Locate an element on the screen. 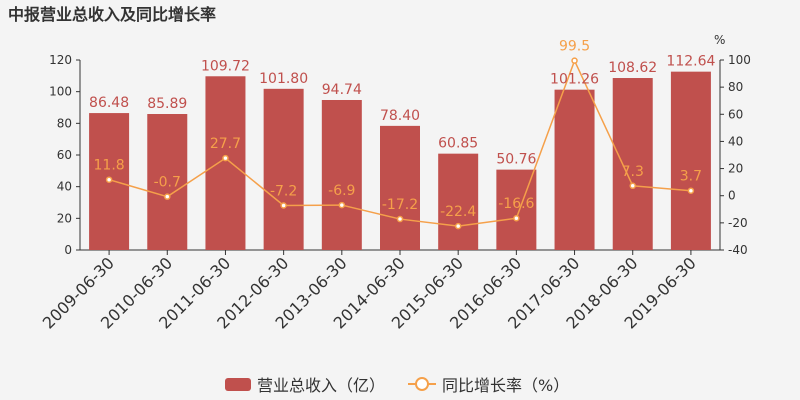  legend-bar-swatch is located at coordinates (238, 384).